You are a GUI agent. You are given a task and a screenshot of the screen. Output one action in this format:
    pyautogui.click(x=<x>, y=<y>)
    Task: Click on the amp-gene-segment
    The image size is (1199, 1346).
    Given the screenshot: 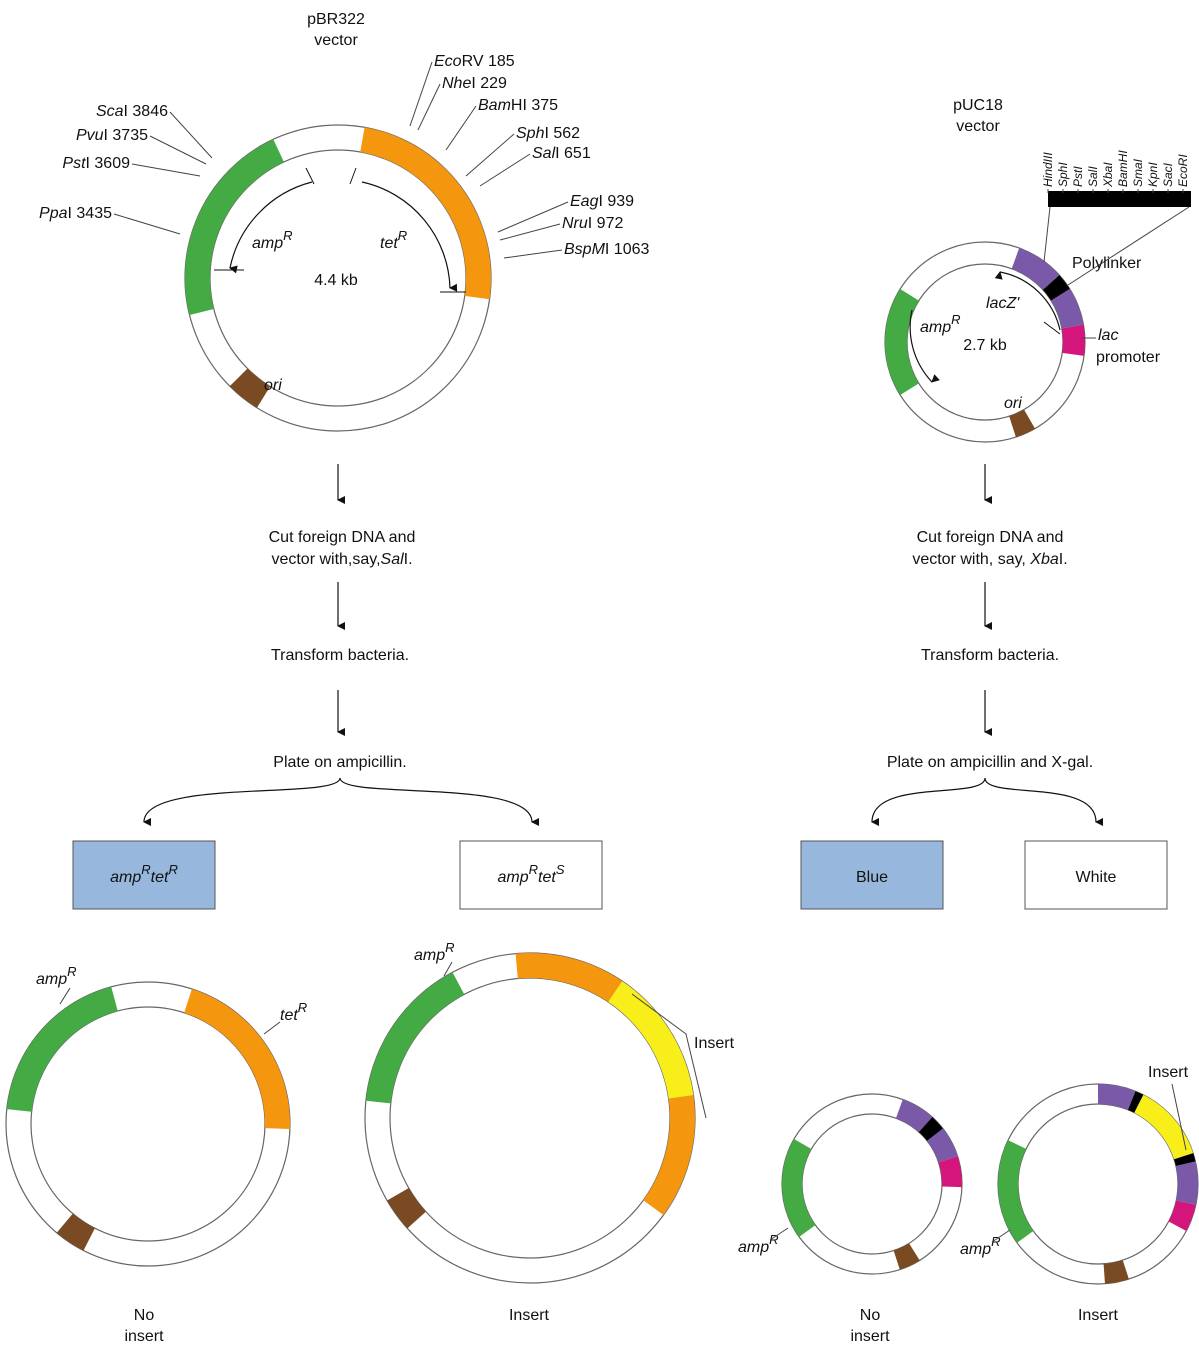 What is the action you would take?
    pyautogui.click(x=234, y=227)
    